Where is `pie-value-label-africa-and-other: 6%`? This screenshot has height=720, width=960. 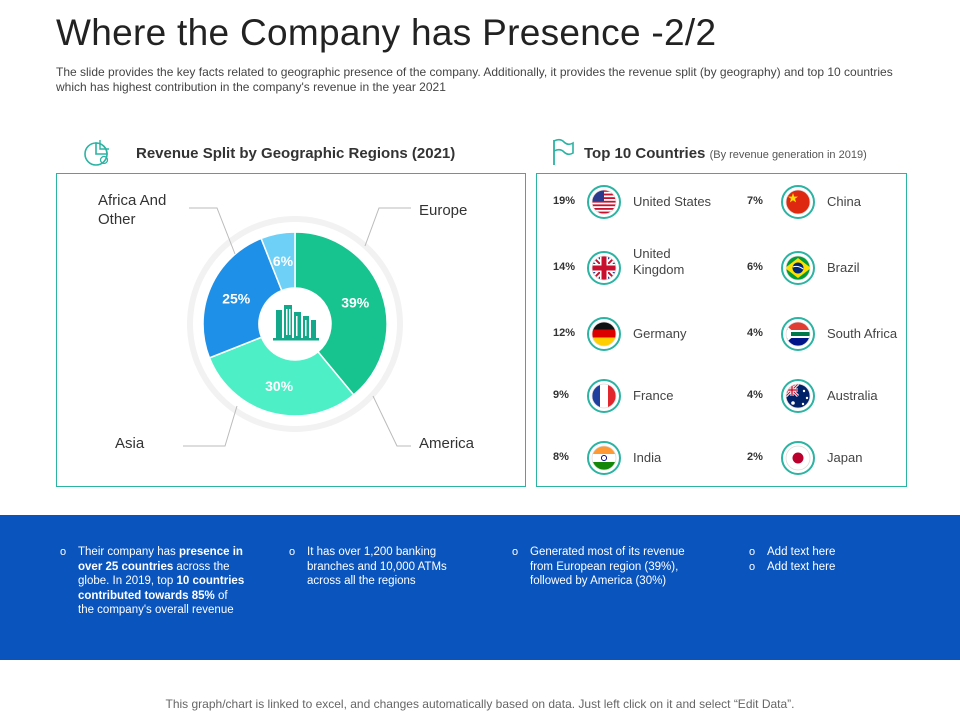 pie-value-label-africa-and-other: 6% is located at coordinates (283, 261).